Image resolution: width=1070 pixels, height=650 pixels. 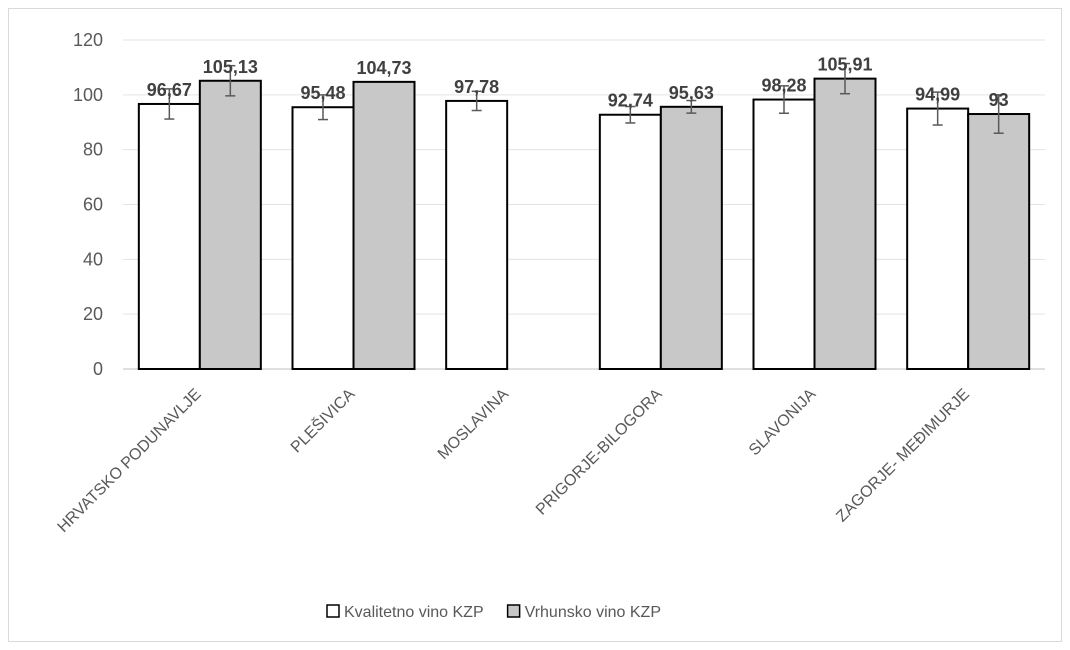 What do you see at coordinates (599, 452) in the screenshot?
I see `category-label: PRIGORJE-BILOGORA` at bounding box center [599, 452].